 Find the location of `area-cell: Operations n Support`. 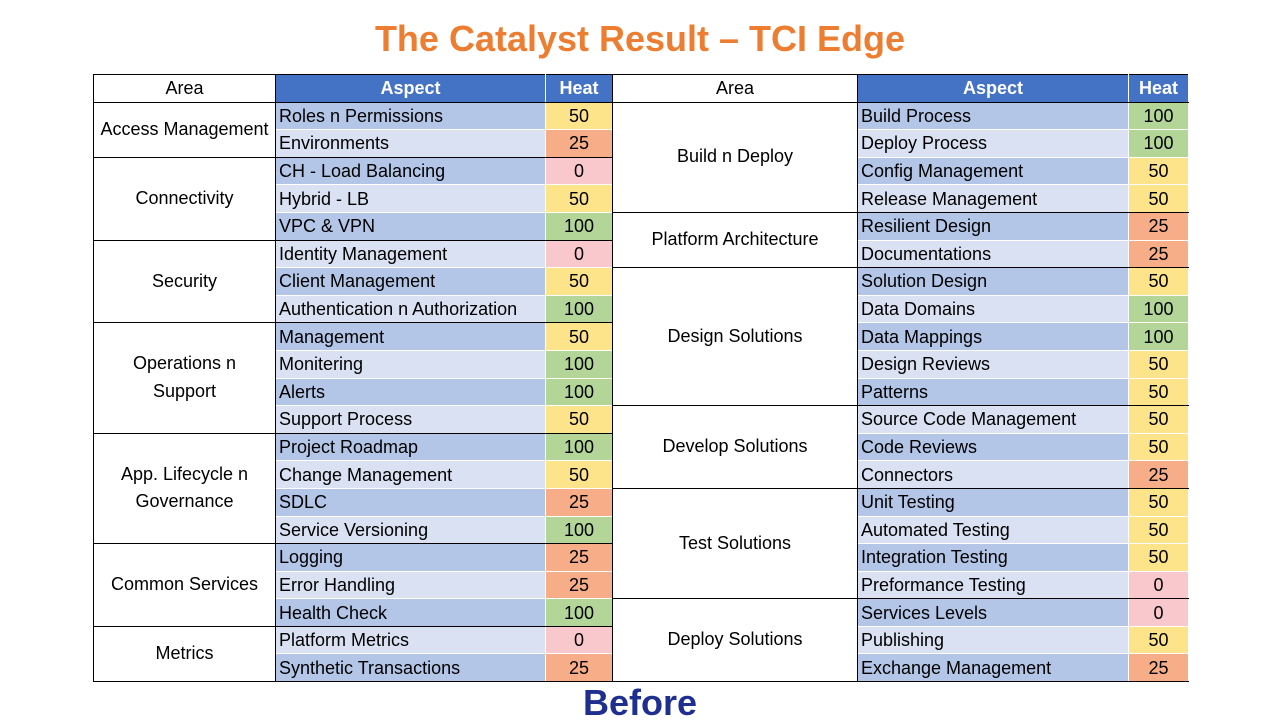

area-cell: Operations n Support is located at coordinates (184, 378).